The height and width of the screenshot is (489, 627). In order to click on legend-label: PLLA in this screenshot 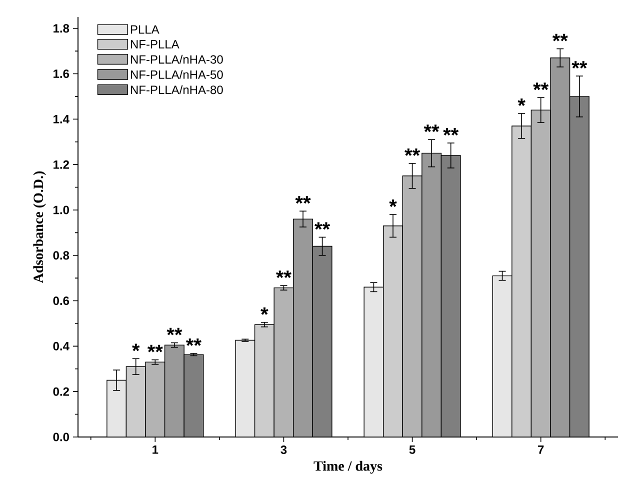, I will do `click(145, 29)`.